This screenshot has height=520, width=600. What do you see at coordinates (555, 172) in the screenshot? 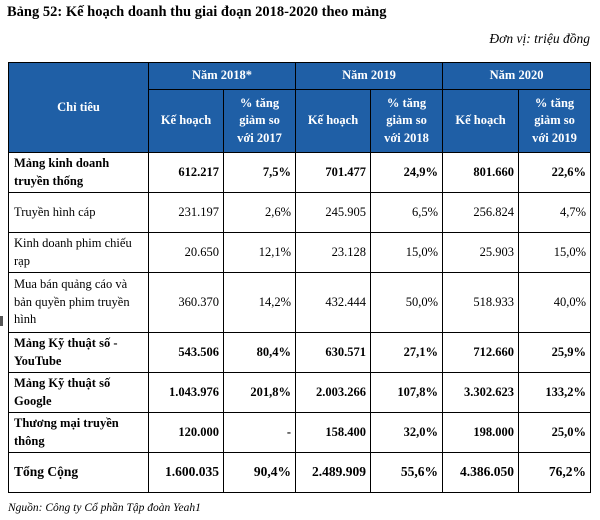
I see `cell-growth: 22,6%` at bounding box center [555, 172].